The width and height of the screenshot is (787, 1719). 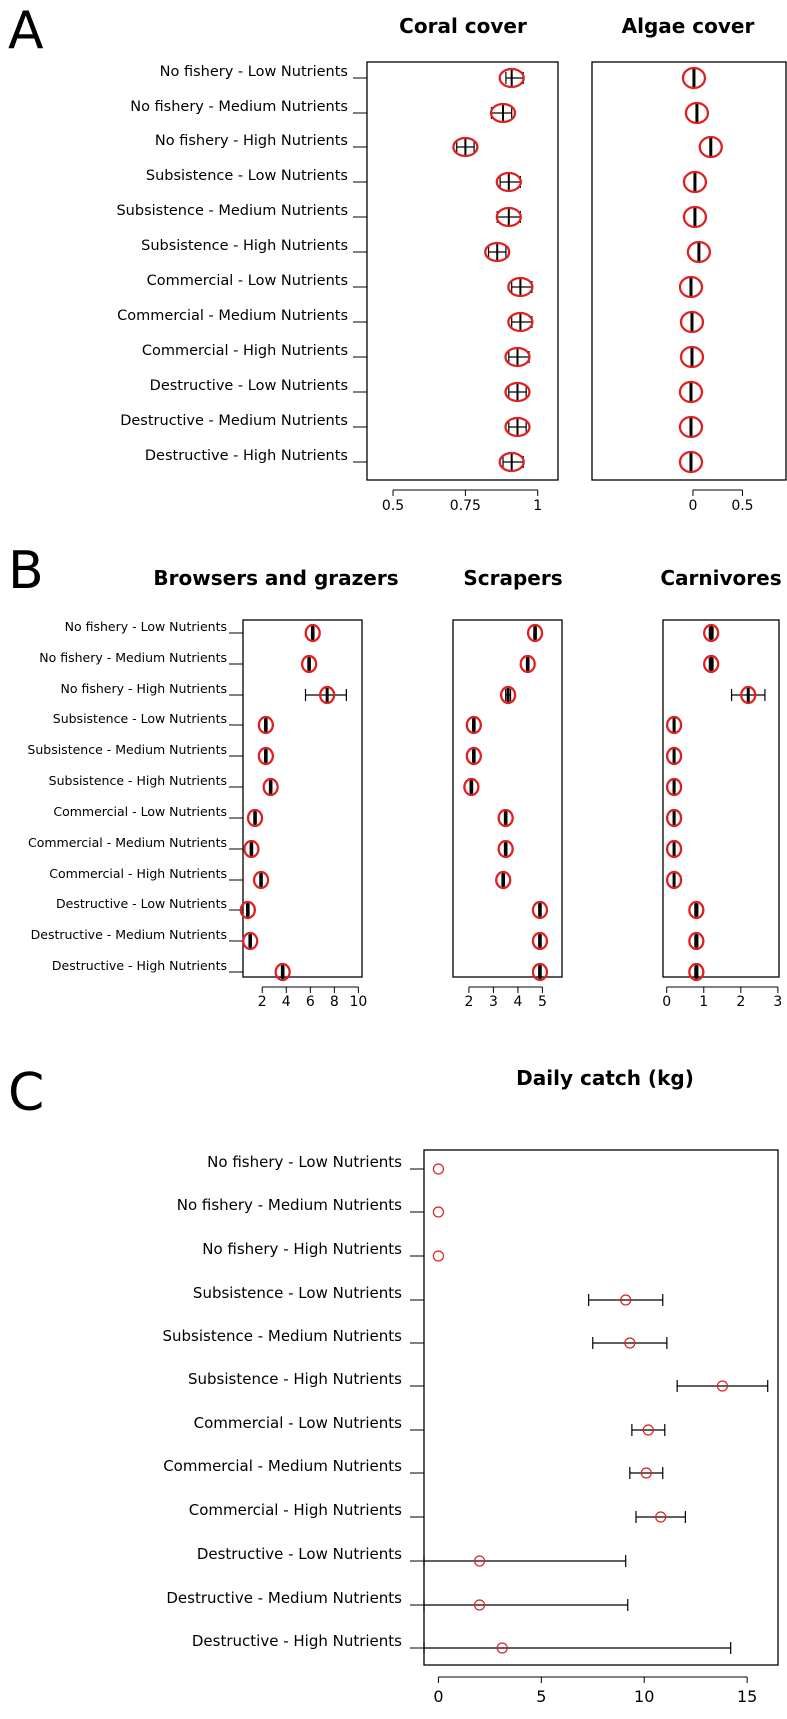 I want to click on chart5-x-tick-label: 2, so click(x=740, y=1002).